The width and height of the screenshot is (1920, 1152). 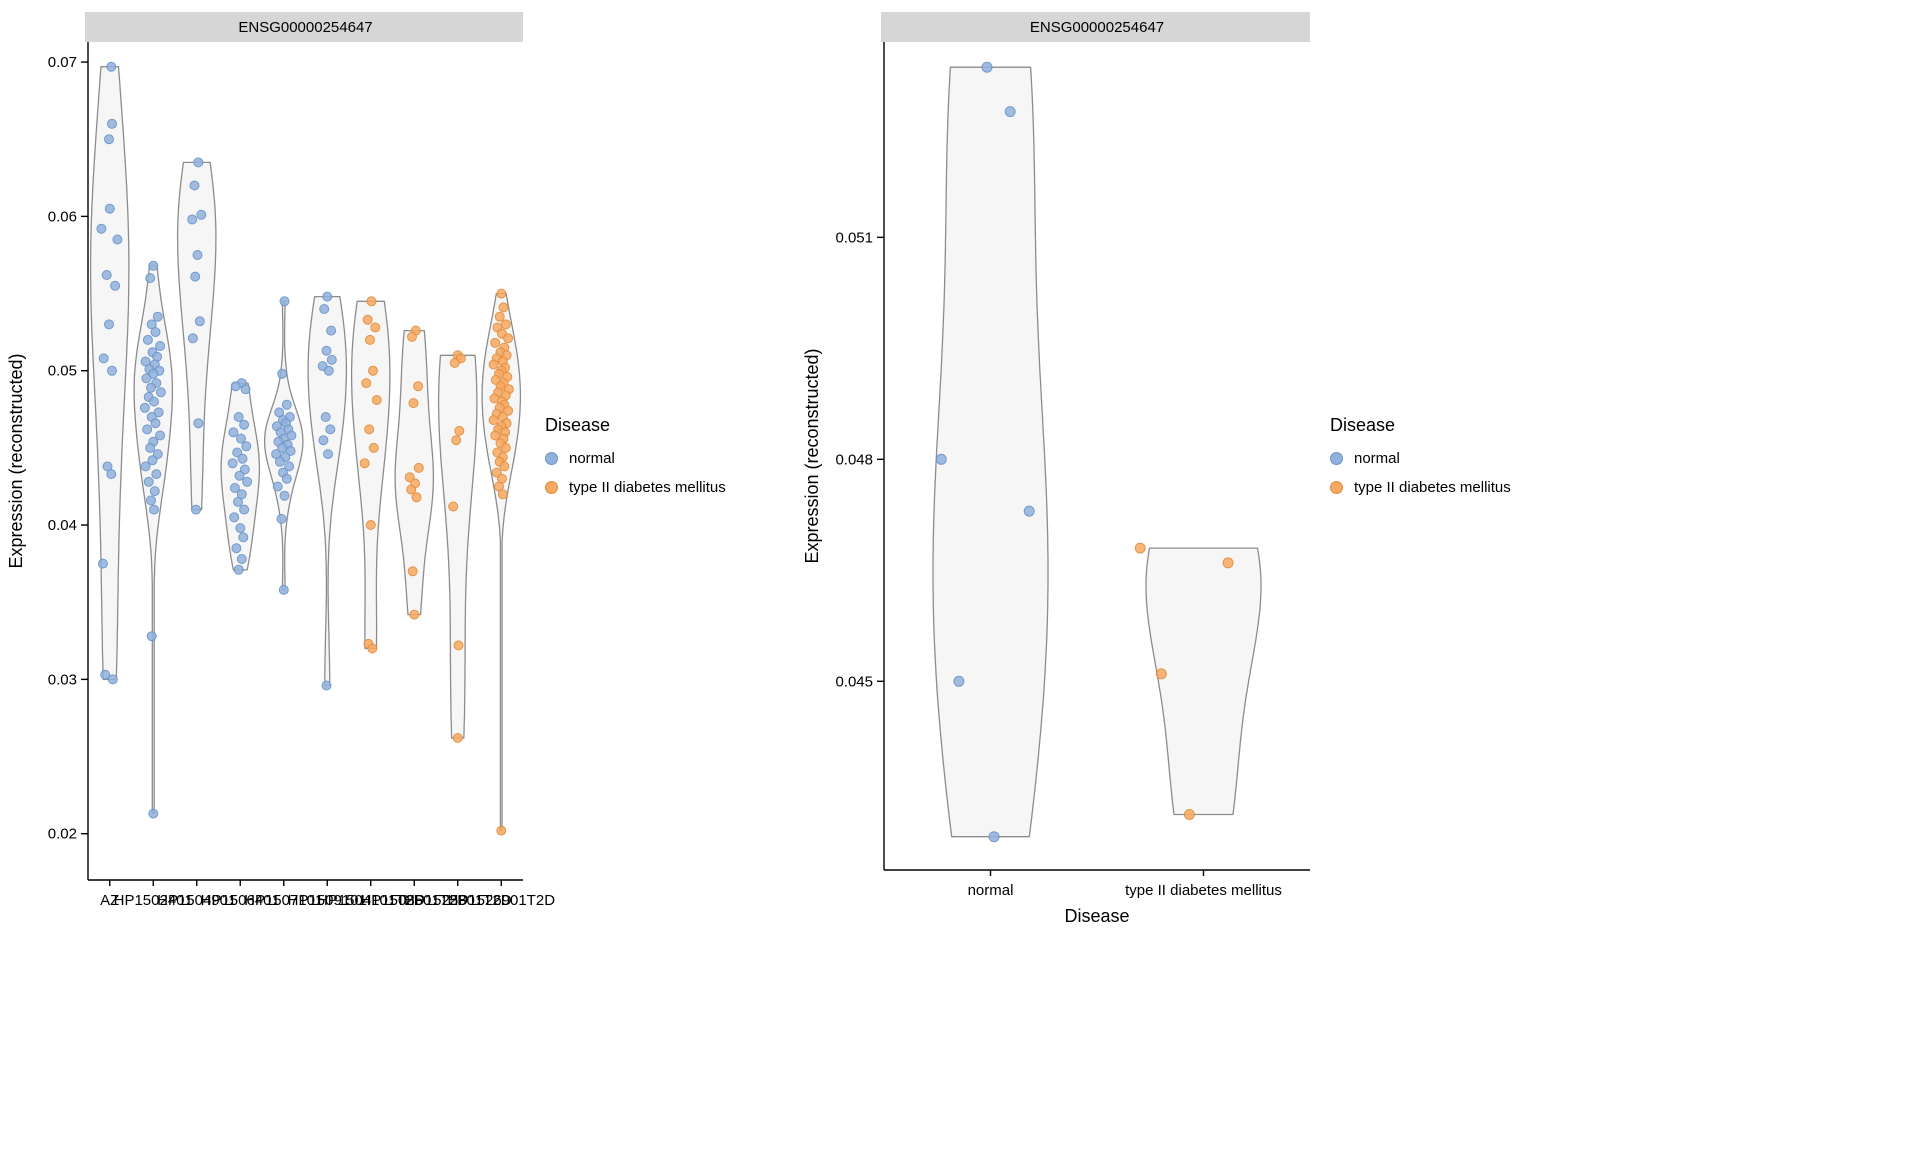 What do you see at coordinates (635, 455) in the screenshot?
I see `legend-left: Disease normal type II diabetes mellitus` at bounding box center [635, 455].